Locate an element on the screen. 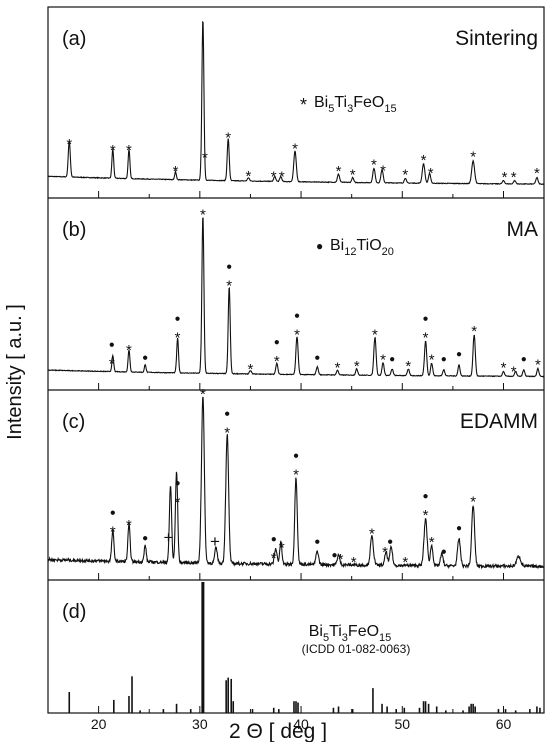 This screenshot has width=545, height=747. legend-marker: * is located at coordinates (303, 105).